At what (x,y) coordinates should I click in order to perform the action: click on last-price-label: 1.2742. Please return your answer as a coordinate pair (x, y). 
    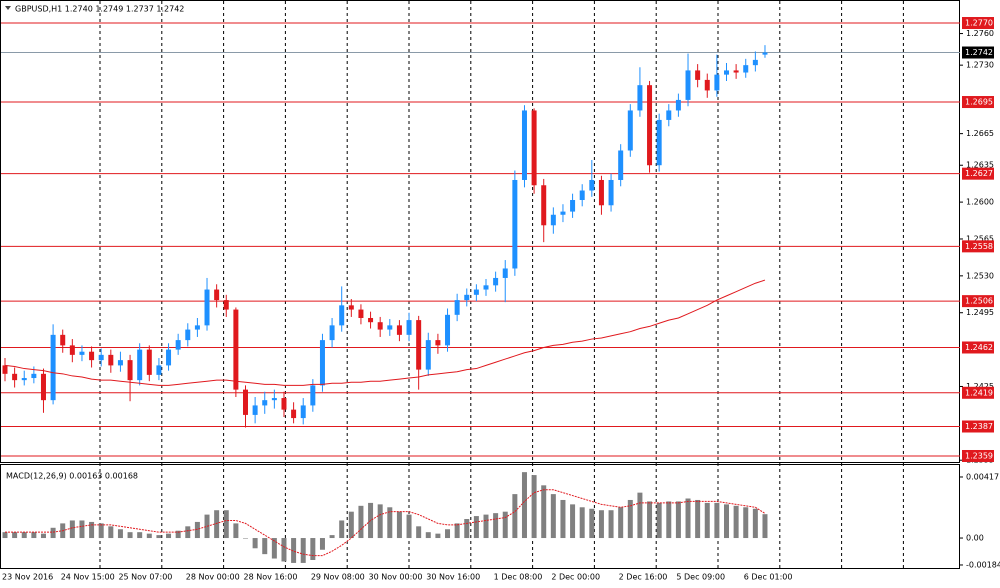
    Looking at the image, I should click on (979, 52).